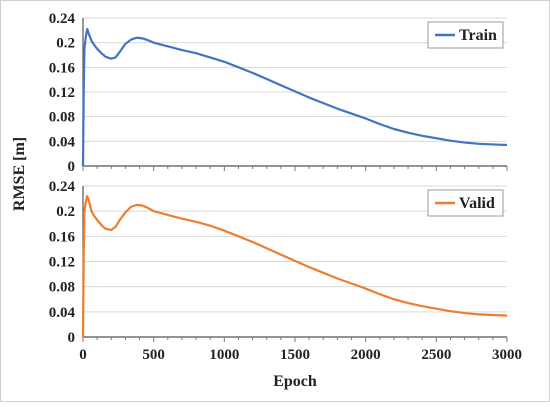 Image resolution: width=550 pixels, height=407 pixels. I want to click on x-tick-label: 0, so click(83, 355).